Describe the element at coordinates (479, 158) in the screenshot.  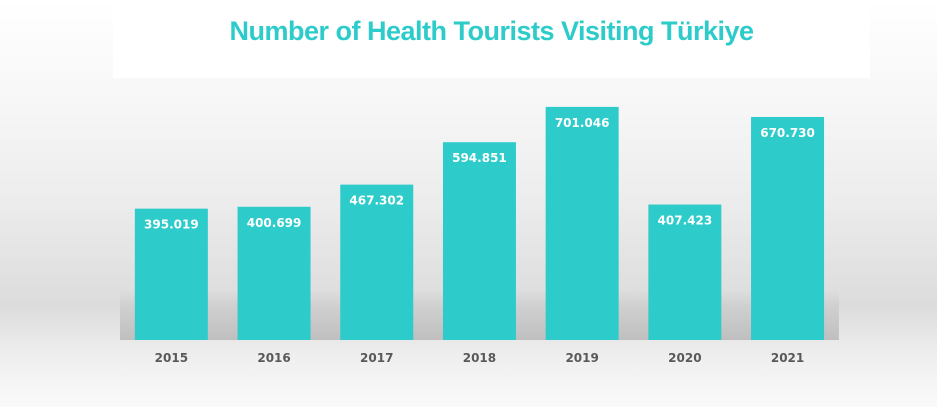
I see `data-label-2018: 594.851` at that location.